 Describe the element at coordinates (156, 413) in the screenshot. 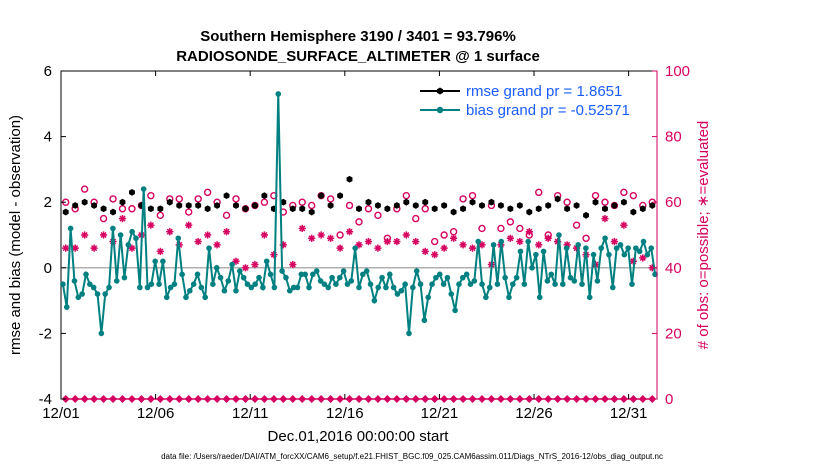

I see `x-tick-label: 12/06` at that location.